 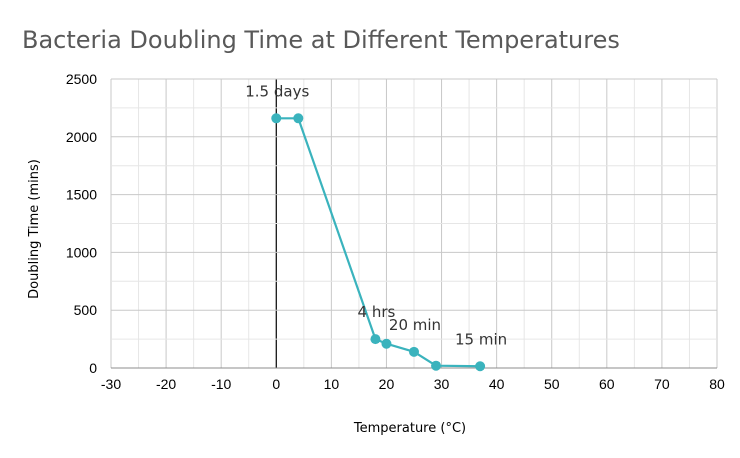 I want to click on annotation-label: 20 min, so click(x=415, y=325).